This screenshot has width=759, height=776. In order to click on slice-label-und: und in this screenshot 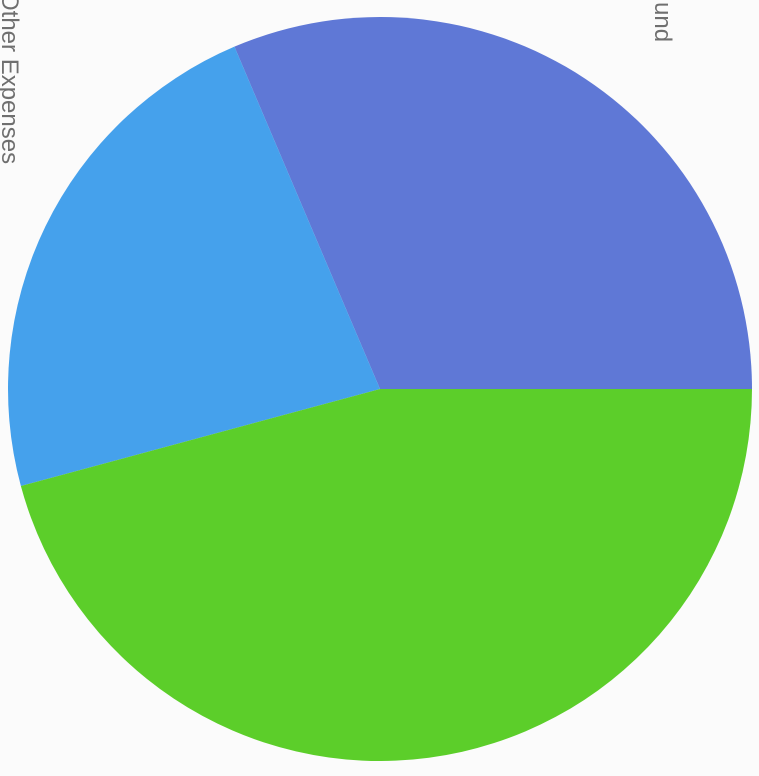, I will do `click(662, 22)`.